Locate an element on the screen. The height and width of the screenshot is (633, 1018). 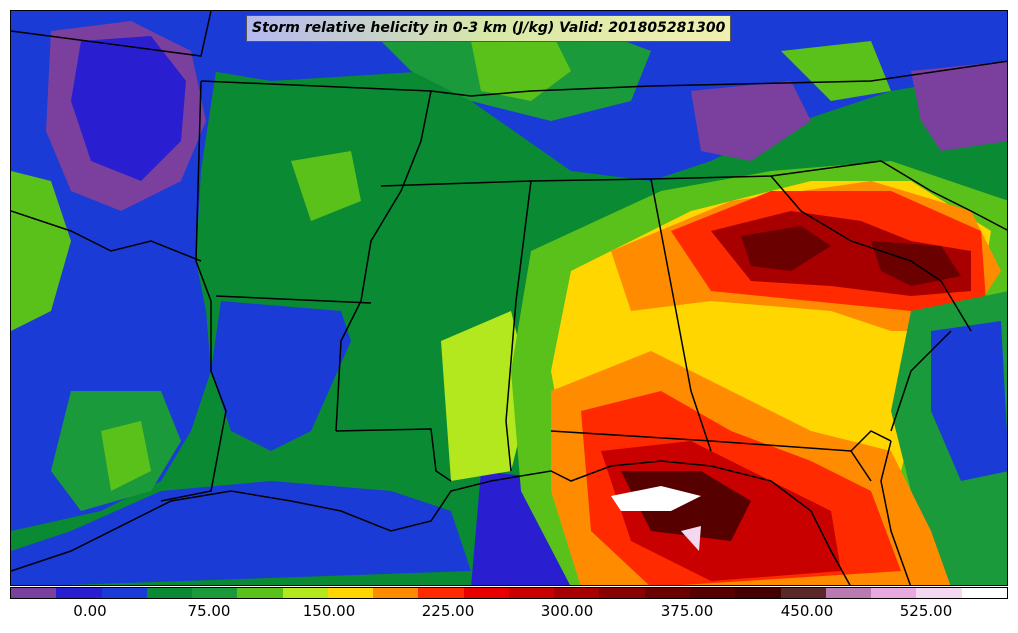
colorbar-tick-label: 300.00 is located at coordinates (567, 611).